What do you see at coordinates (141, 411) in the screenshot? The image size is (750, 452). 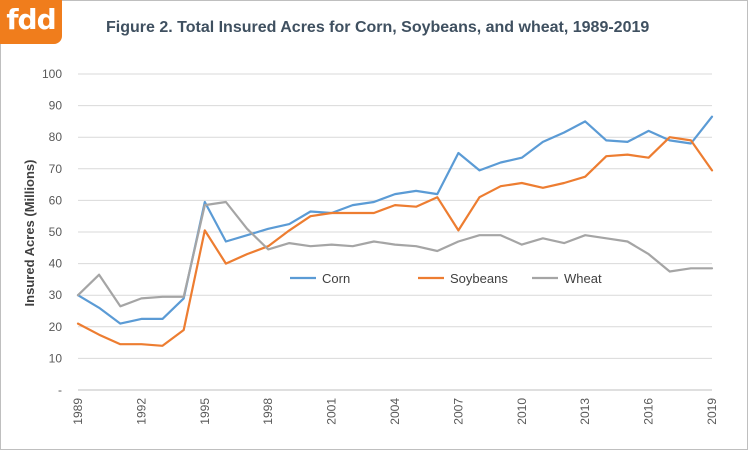 I see `x-tick-label: 1992` at bounding box center [141, 411].